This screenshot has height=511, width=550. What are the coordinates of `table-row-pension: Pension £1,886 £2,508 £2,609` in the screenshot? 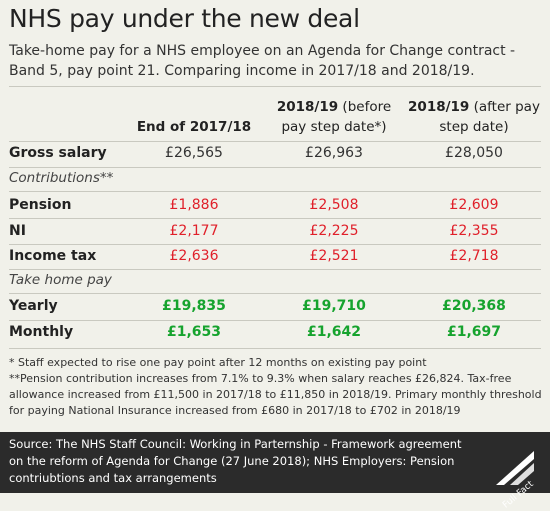 It's located at (275, 206).